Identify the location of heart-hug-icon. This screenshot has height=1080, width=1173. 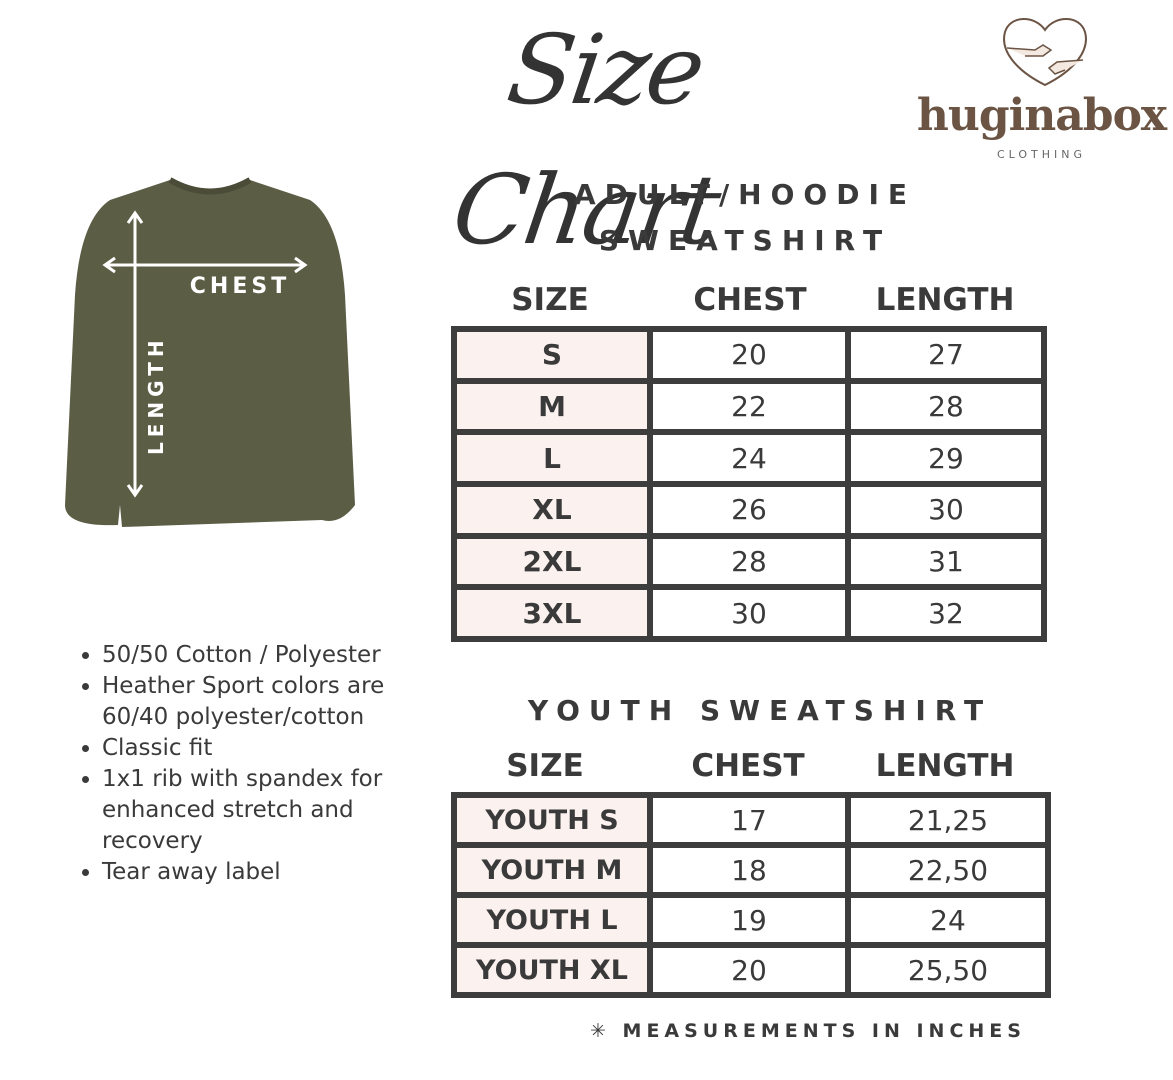
(1045, 52).